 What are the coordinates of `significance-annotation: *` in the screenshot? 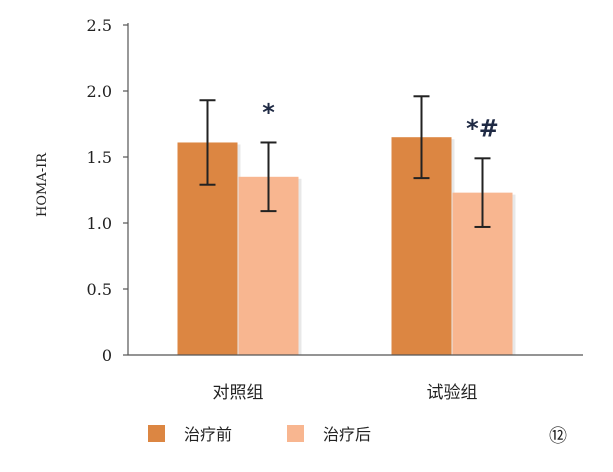 It's located at (268, 112).